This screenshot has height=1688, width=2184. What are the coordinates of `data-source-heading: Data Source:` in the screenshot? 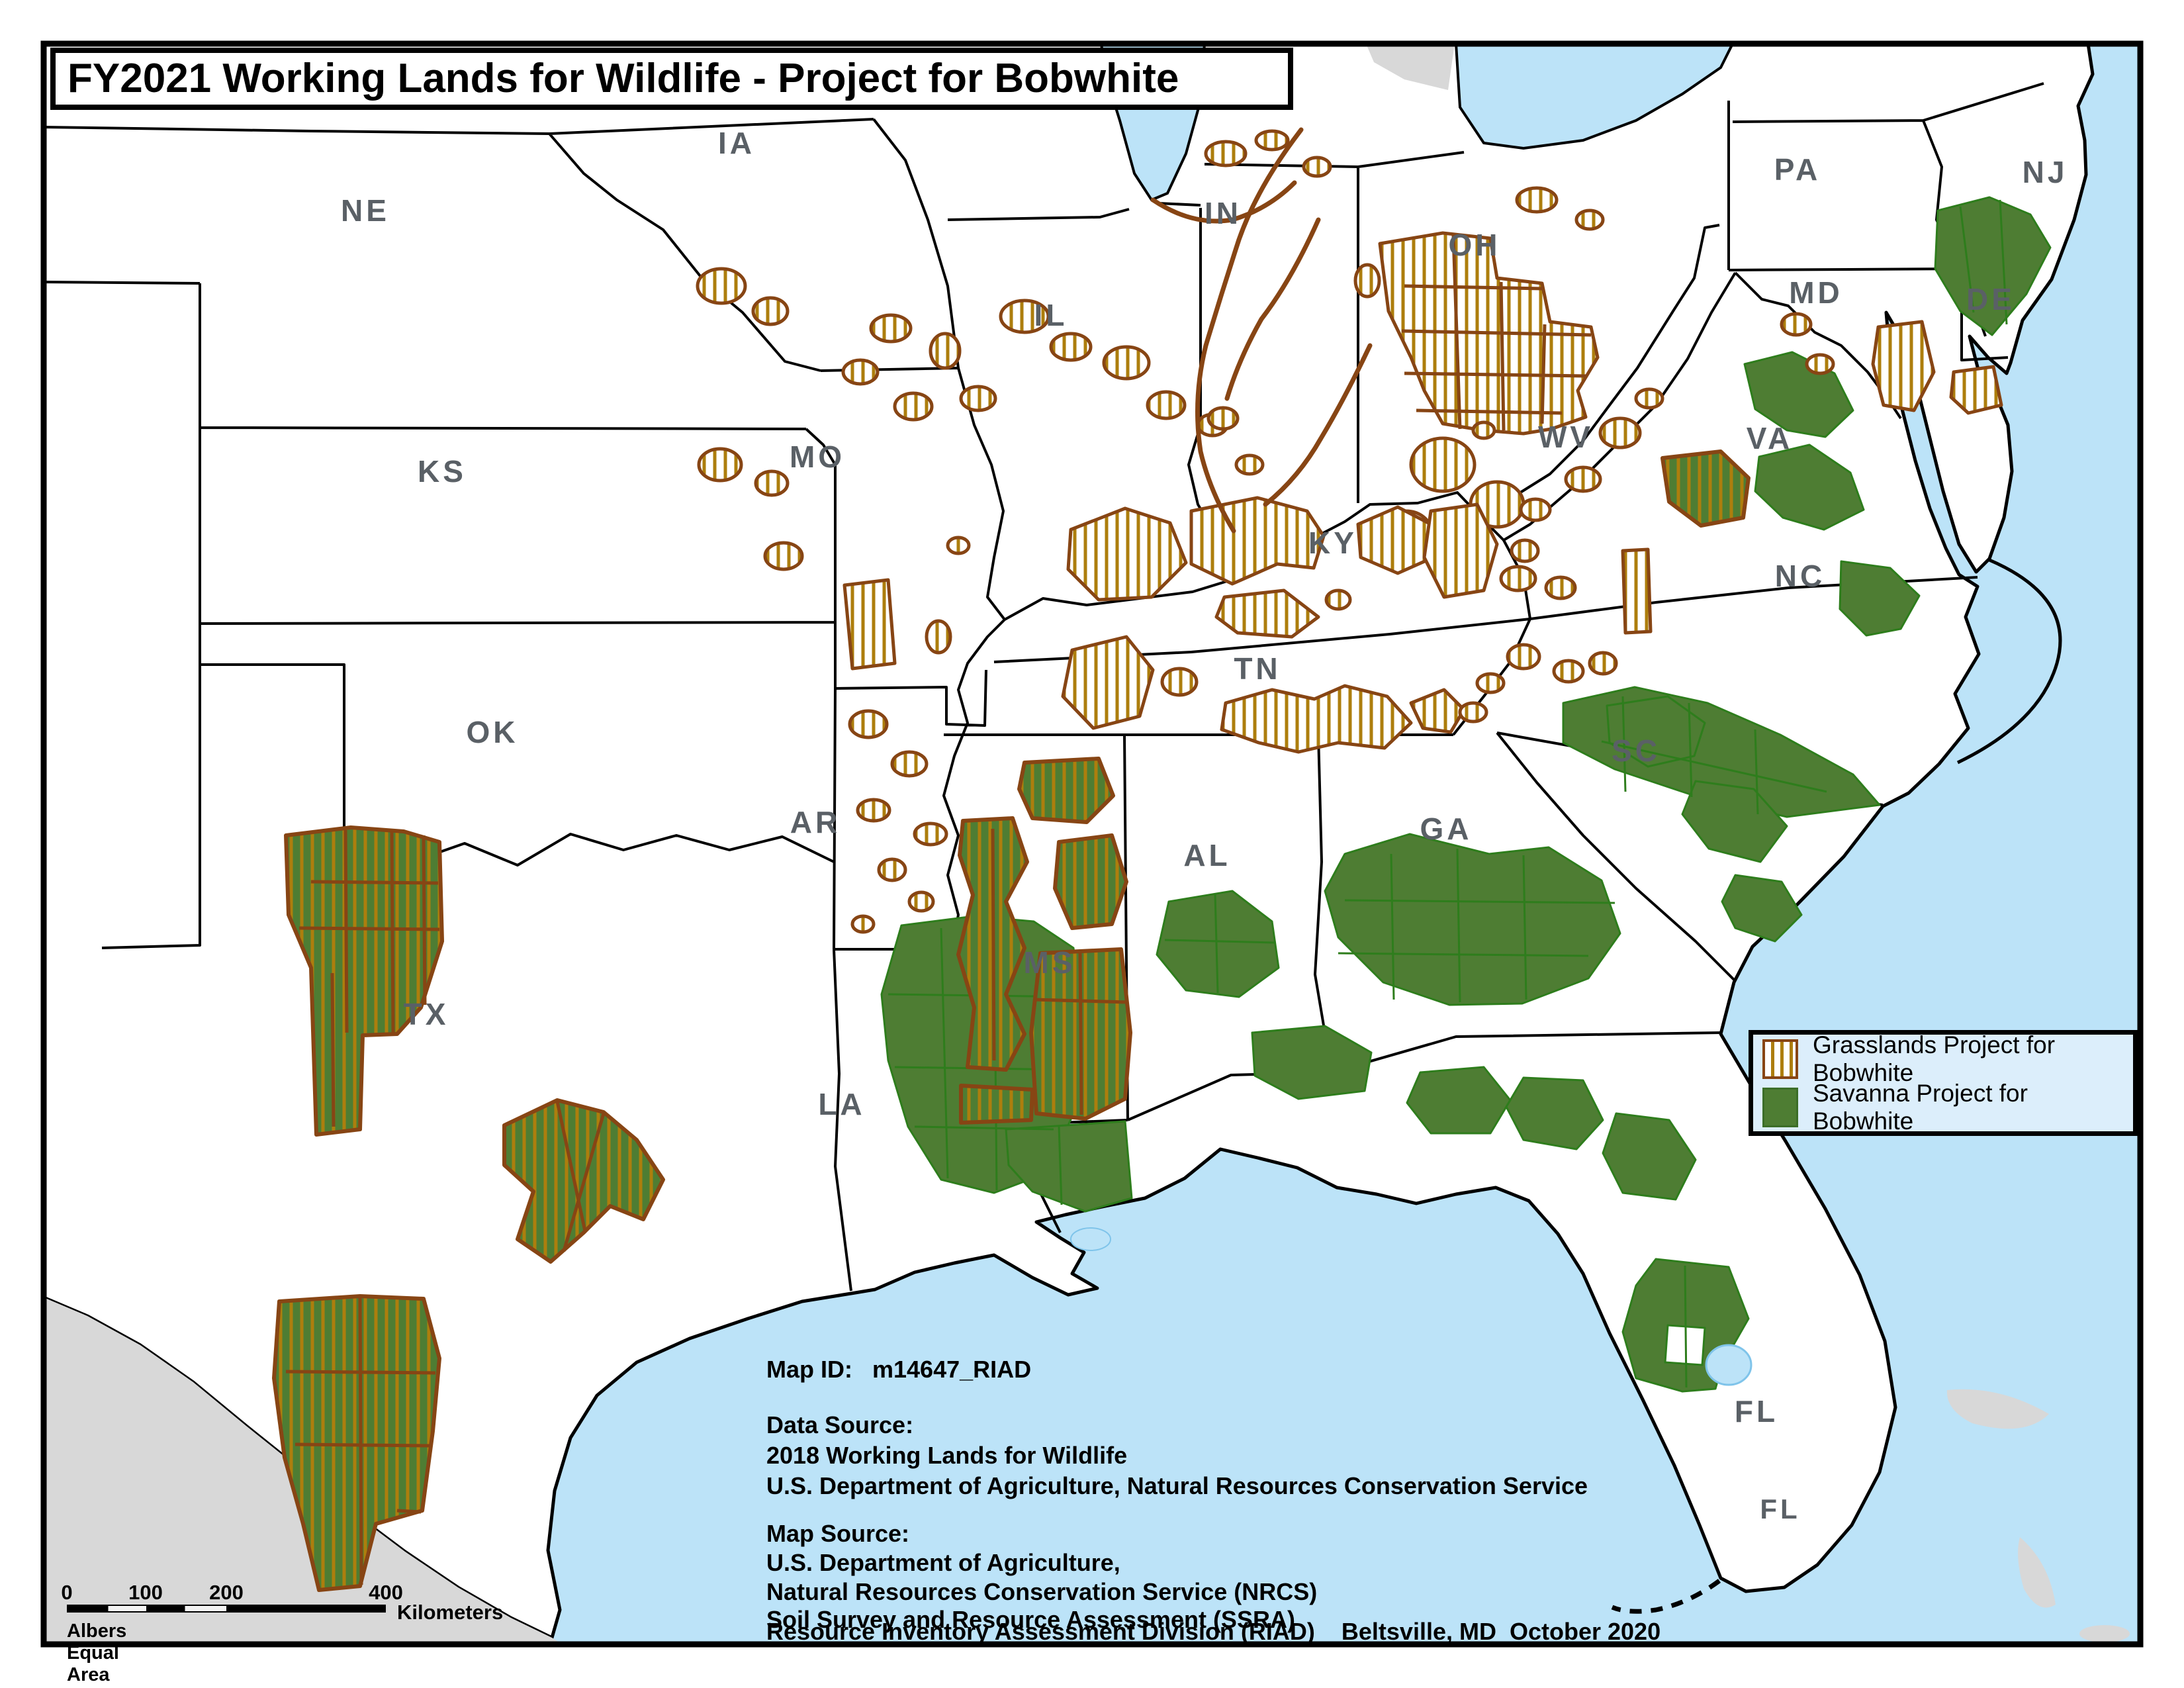 It's located at (840, 1424).